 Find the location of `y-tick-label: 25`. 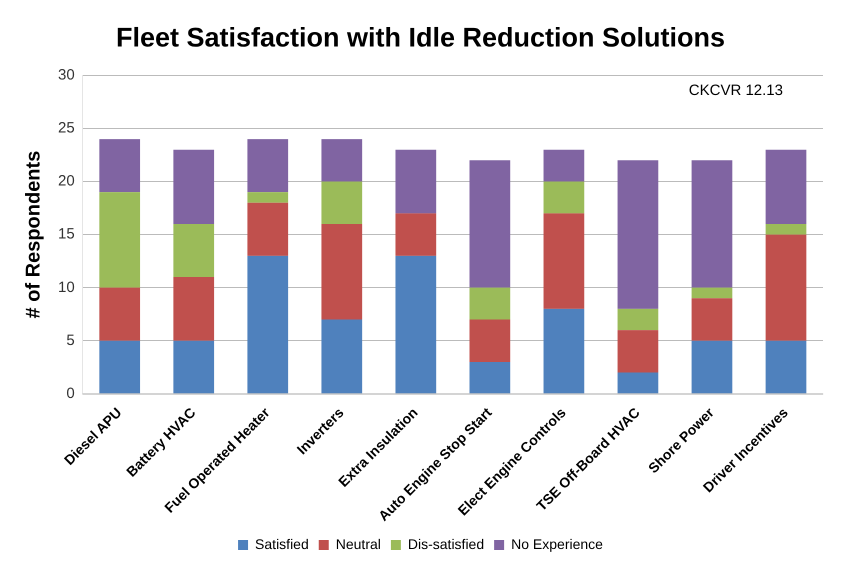

y-tick-label: 25 is located at coordinates (66, 128).